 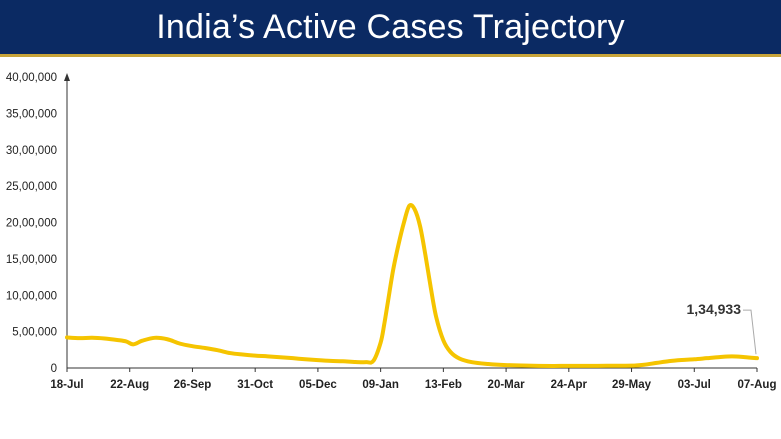 I want to click on annotation-leader-line, so click(x=750, y=332).